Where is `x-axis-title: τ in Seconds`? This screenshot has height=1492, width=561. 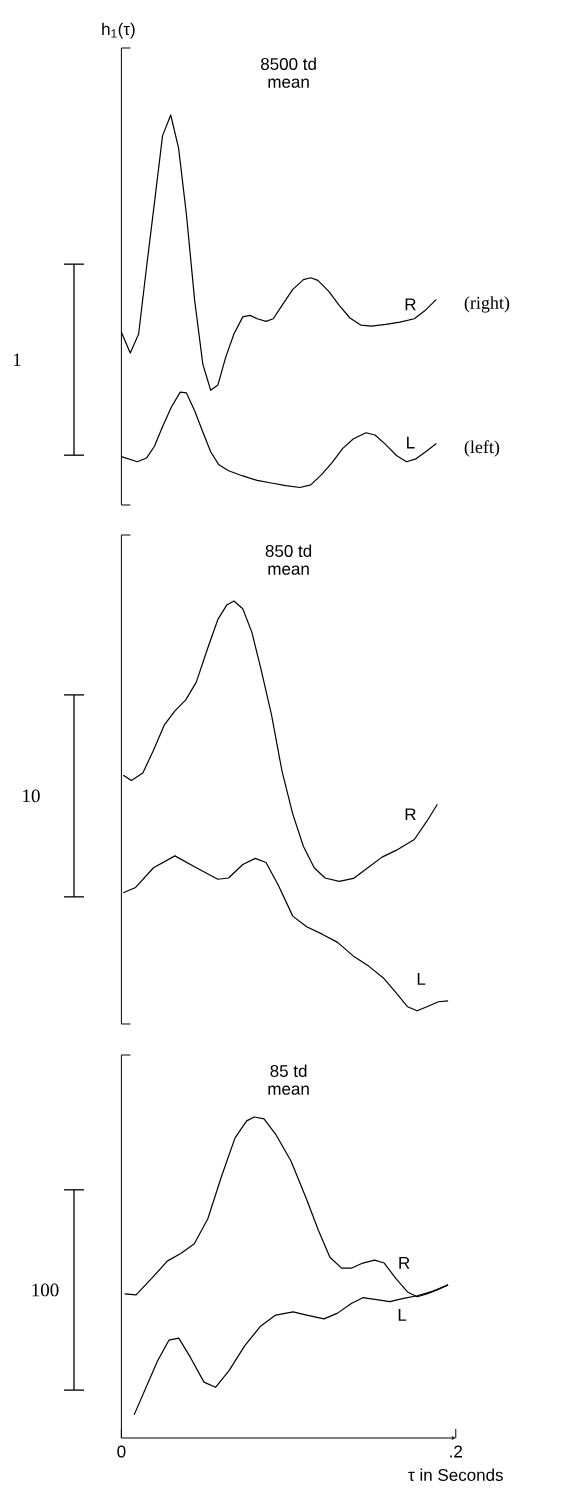
x-axis-title: τ in Seconds is located at coordinates (455, 1475).